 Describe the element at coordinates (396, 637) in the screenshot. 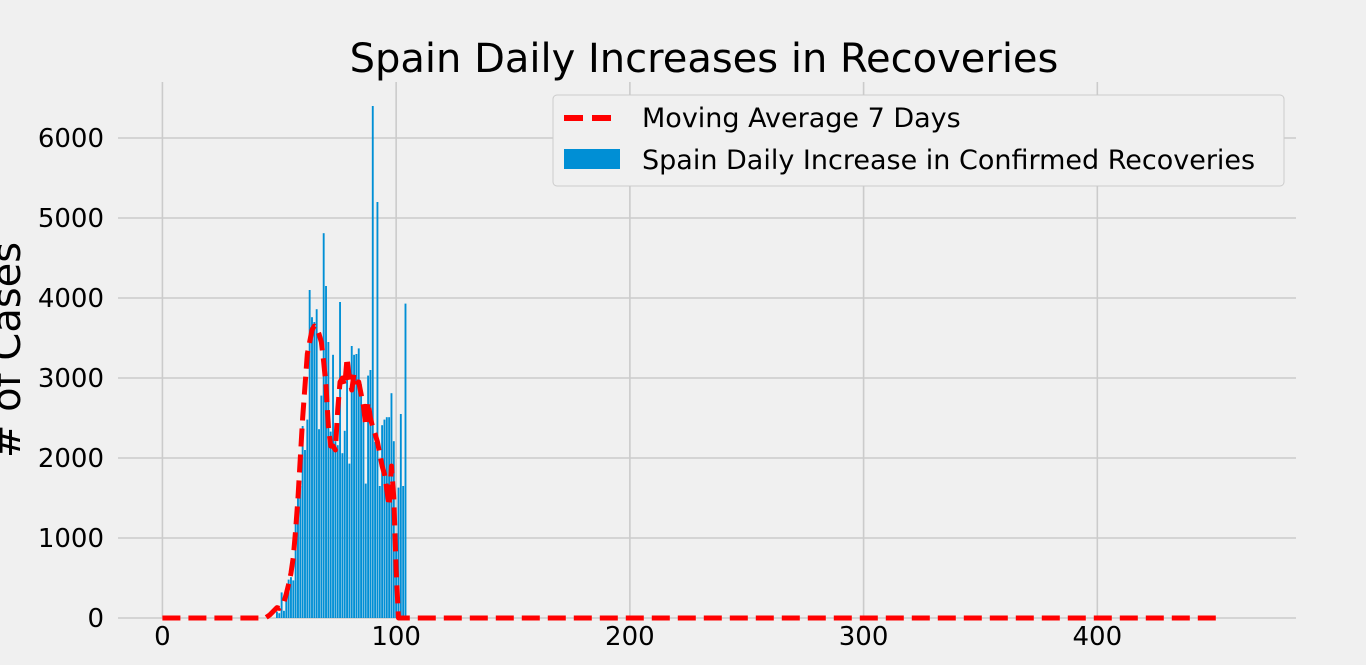

I see `x-tick-label: 100` at that location.